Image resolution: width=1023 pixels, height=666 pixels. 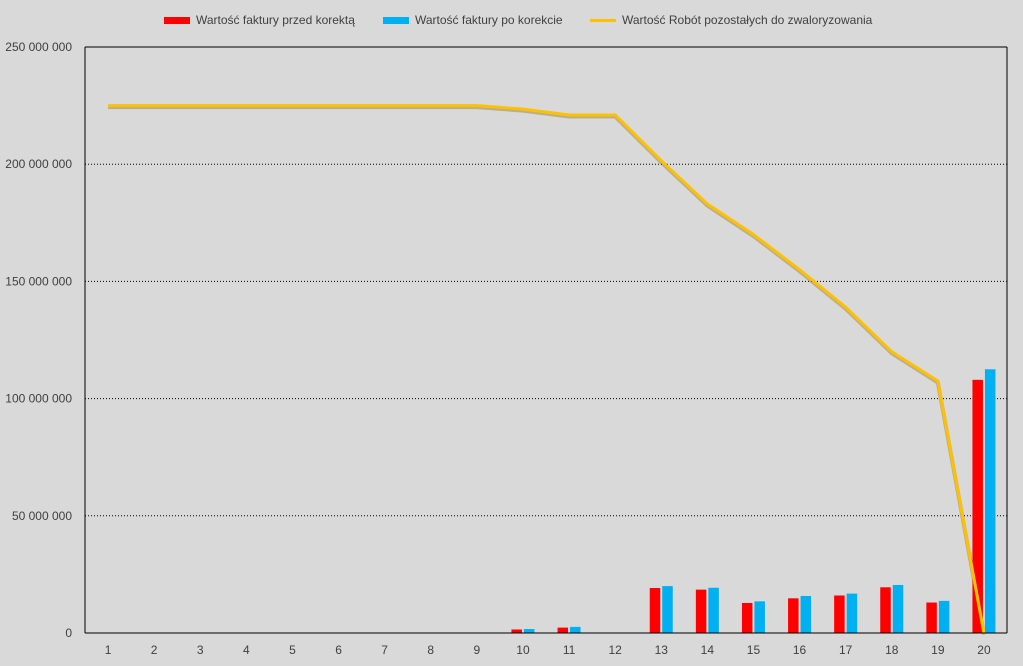 What do you see at coordinates (108, 650) in the screenshot?
I see `x-tick-label: 1` at bounding box center [108, 650].